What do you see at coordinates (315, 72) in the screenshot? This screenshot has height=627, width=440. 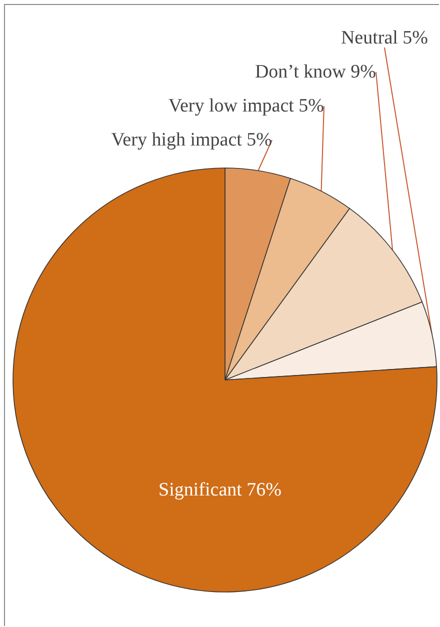 I see `slice-label: Don’t know 9%` at bounding box center [315, 72].